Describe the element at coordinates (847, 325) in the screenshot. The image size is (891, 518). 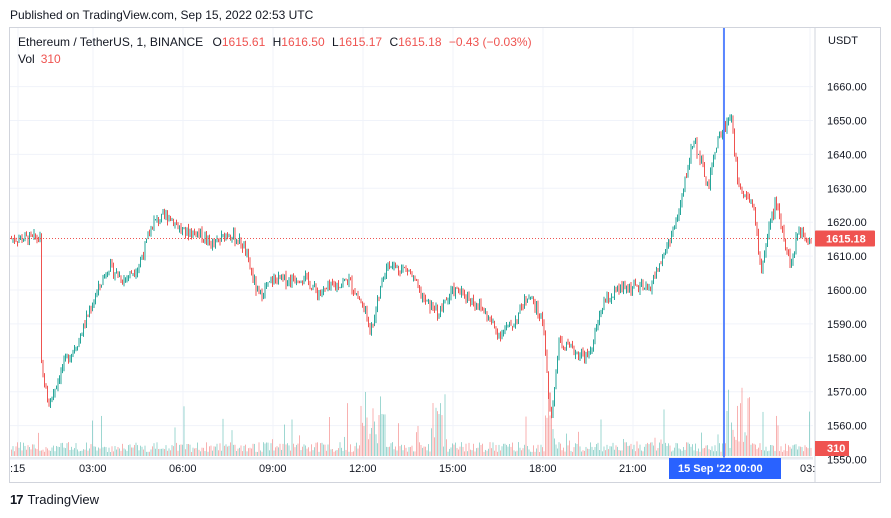
I see `price-tick: 1590.00` at that location.